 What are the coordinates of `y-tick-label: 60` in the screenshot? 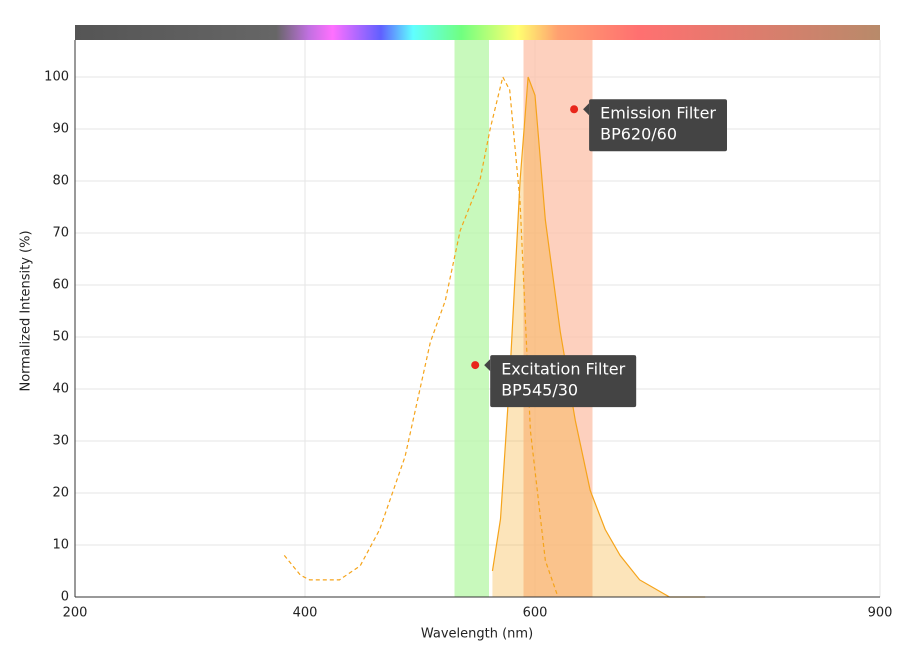 It's located at (60, 285).